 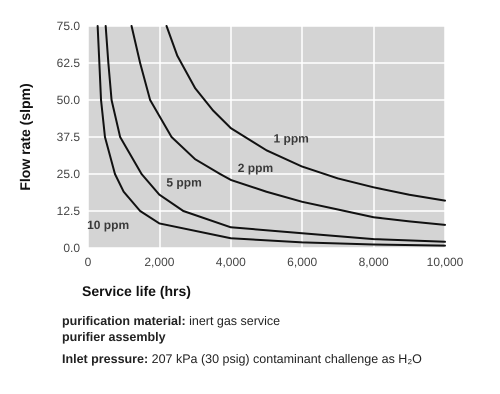 What do you see at coordinates (256, 167) in the screenshot?
I see `series-label: 2 ppm` at bounding box center [256, 167].